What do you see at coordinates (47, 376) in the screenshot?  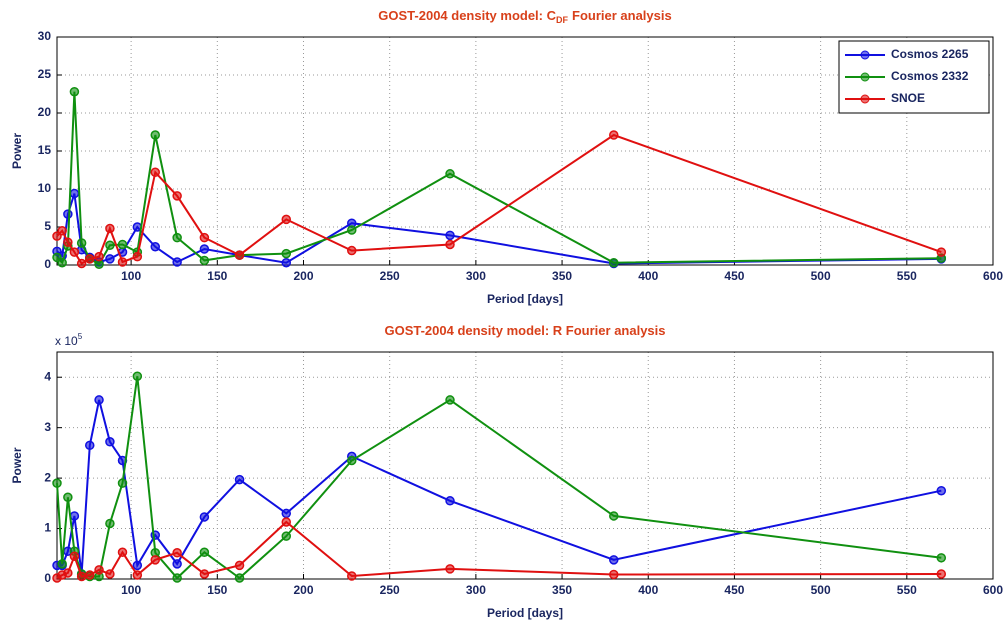 I see `y-tick-label: 4` at bounding box center [47, 376].